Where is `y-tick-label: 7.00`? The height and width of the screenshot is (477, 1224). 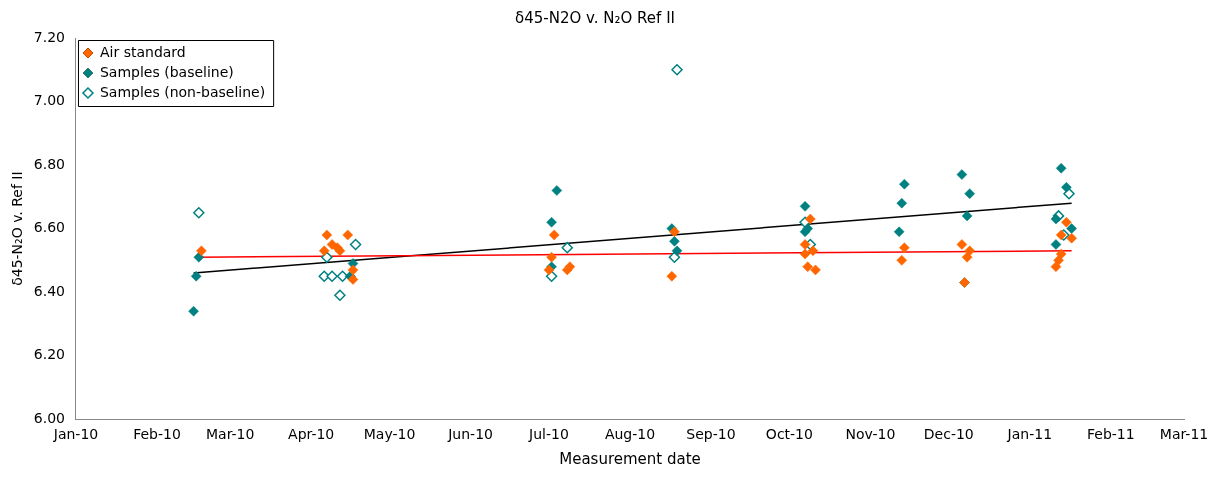
y-tick-label: 7.00 is located at coordinates (49, 100).